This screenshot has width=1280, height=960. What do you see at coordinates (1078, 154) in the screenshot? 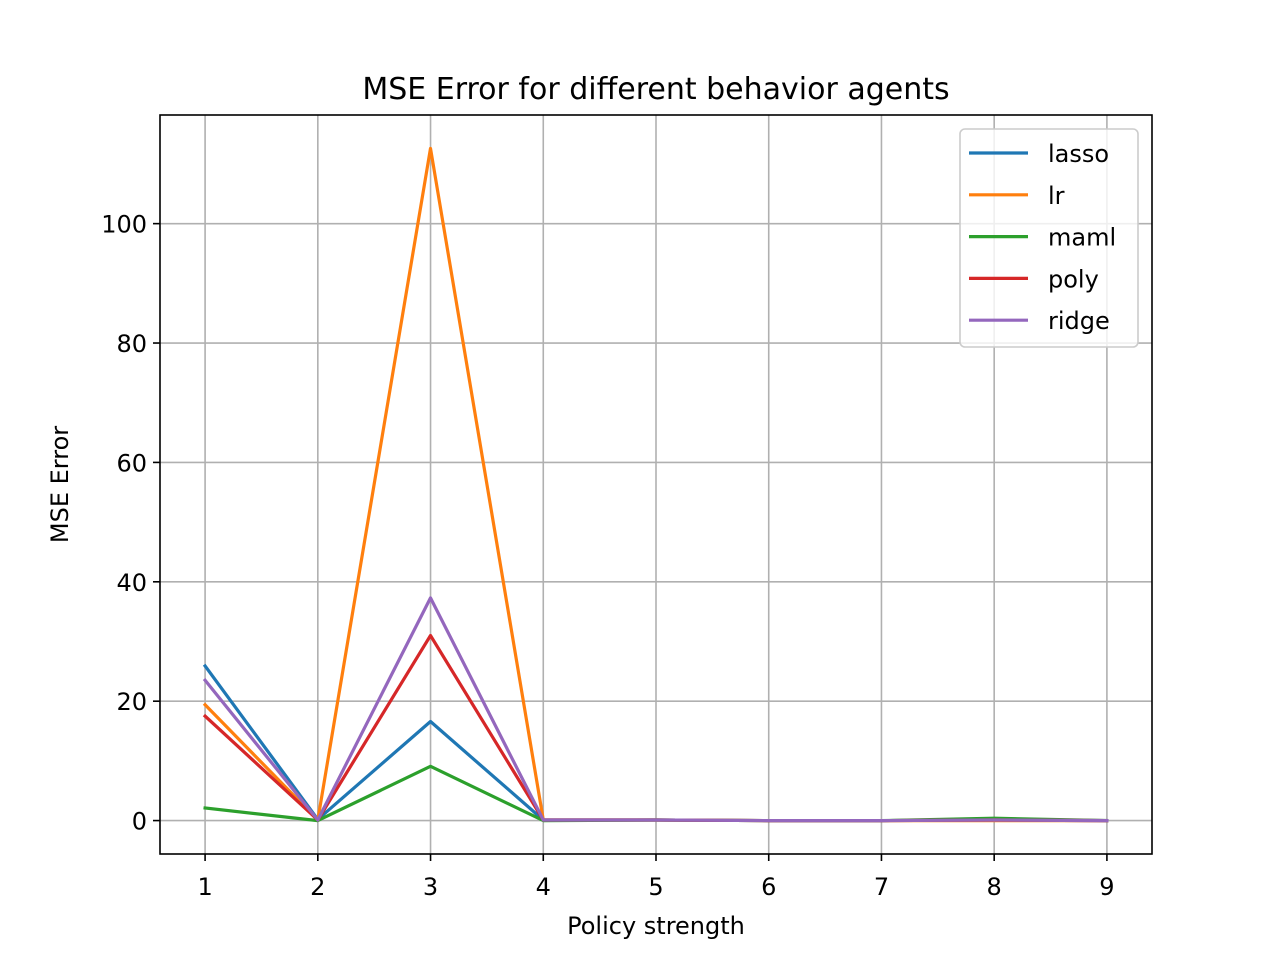
I see `legend-label-lasso: lasso` at bounding box center [1078, 154].